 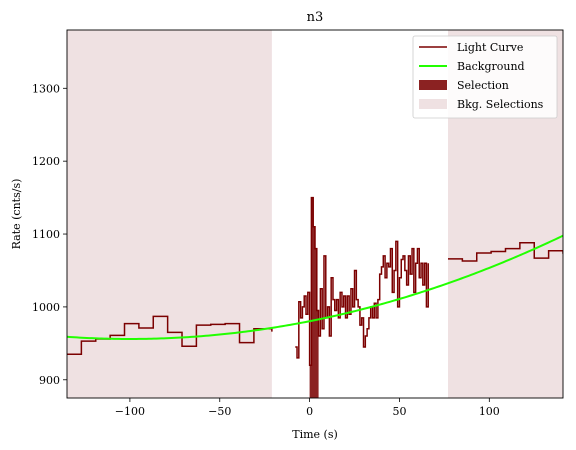 I want to click on legend-entry-background: Background, so click(x=491, y=66).